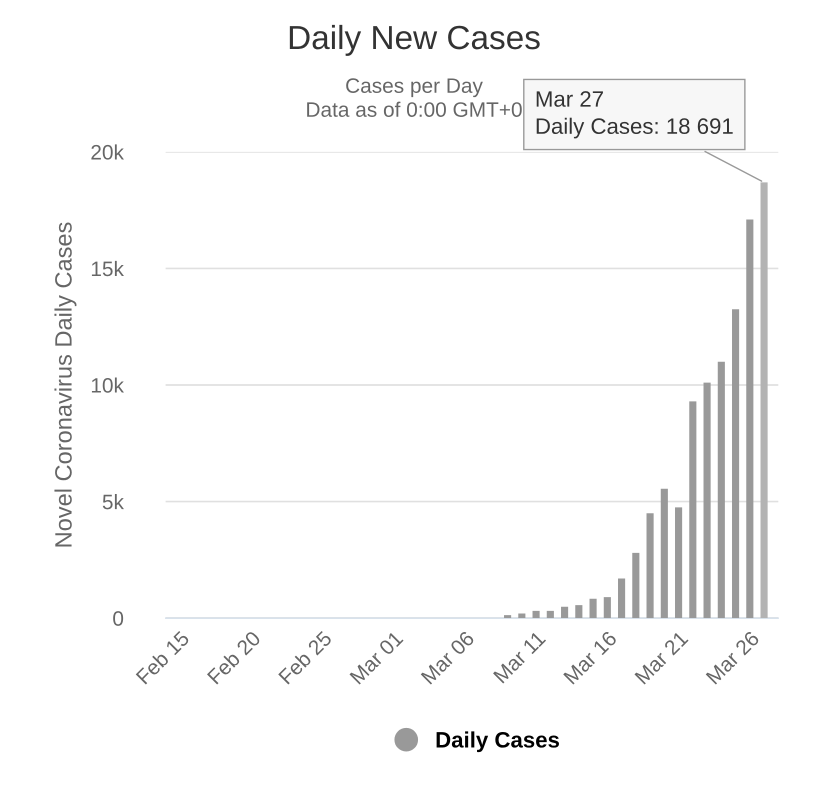 This screenshot has width=828, height=808. I want to click on x-tick-label: Mar 16, so click(590, 657).